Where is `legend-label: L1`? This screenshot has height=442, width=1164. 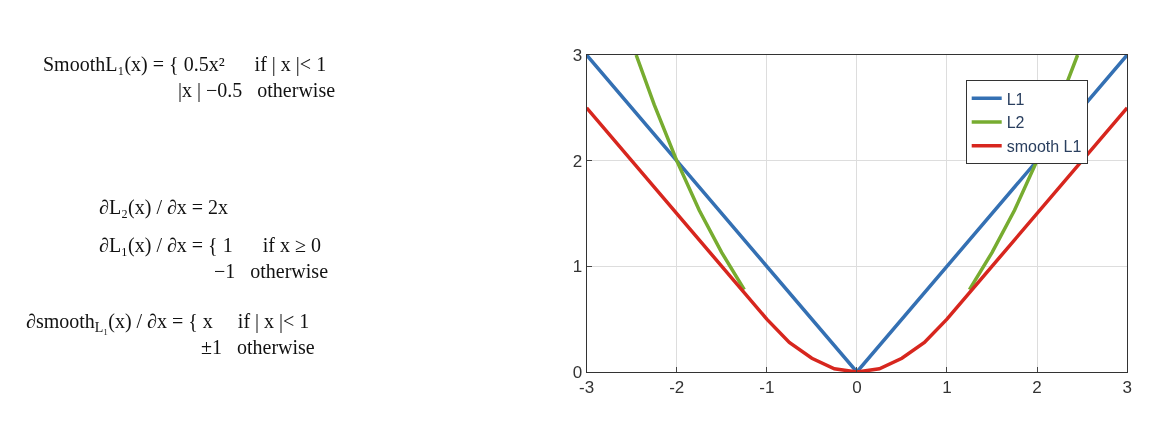
legend-label: L1 is located at coordinates (1015, 99).